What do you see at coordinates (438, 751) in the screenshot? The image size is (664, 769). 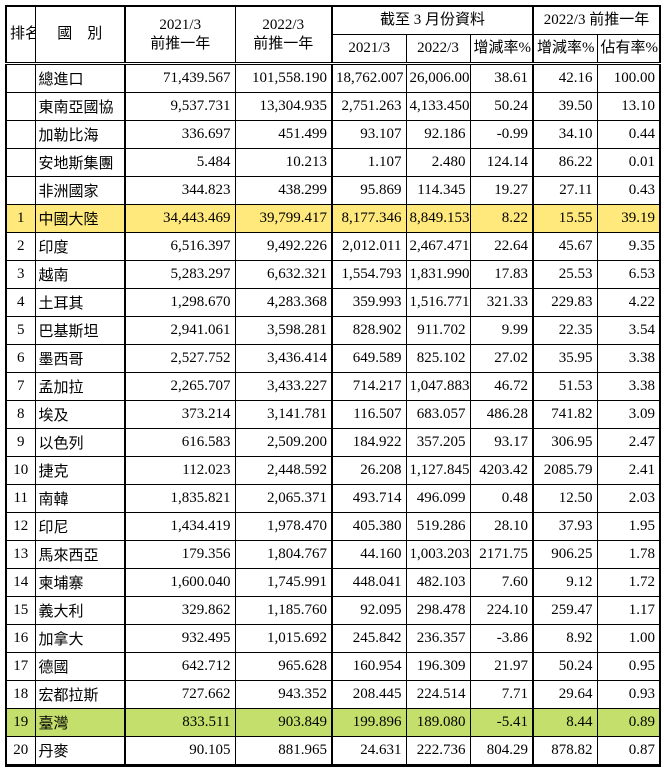 I see `value-cell: 222.736` at bounding box center [438, 751].